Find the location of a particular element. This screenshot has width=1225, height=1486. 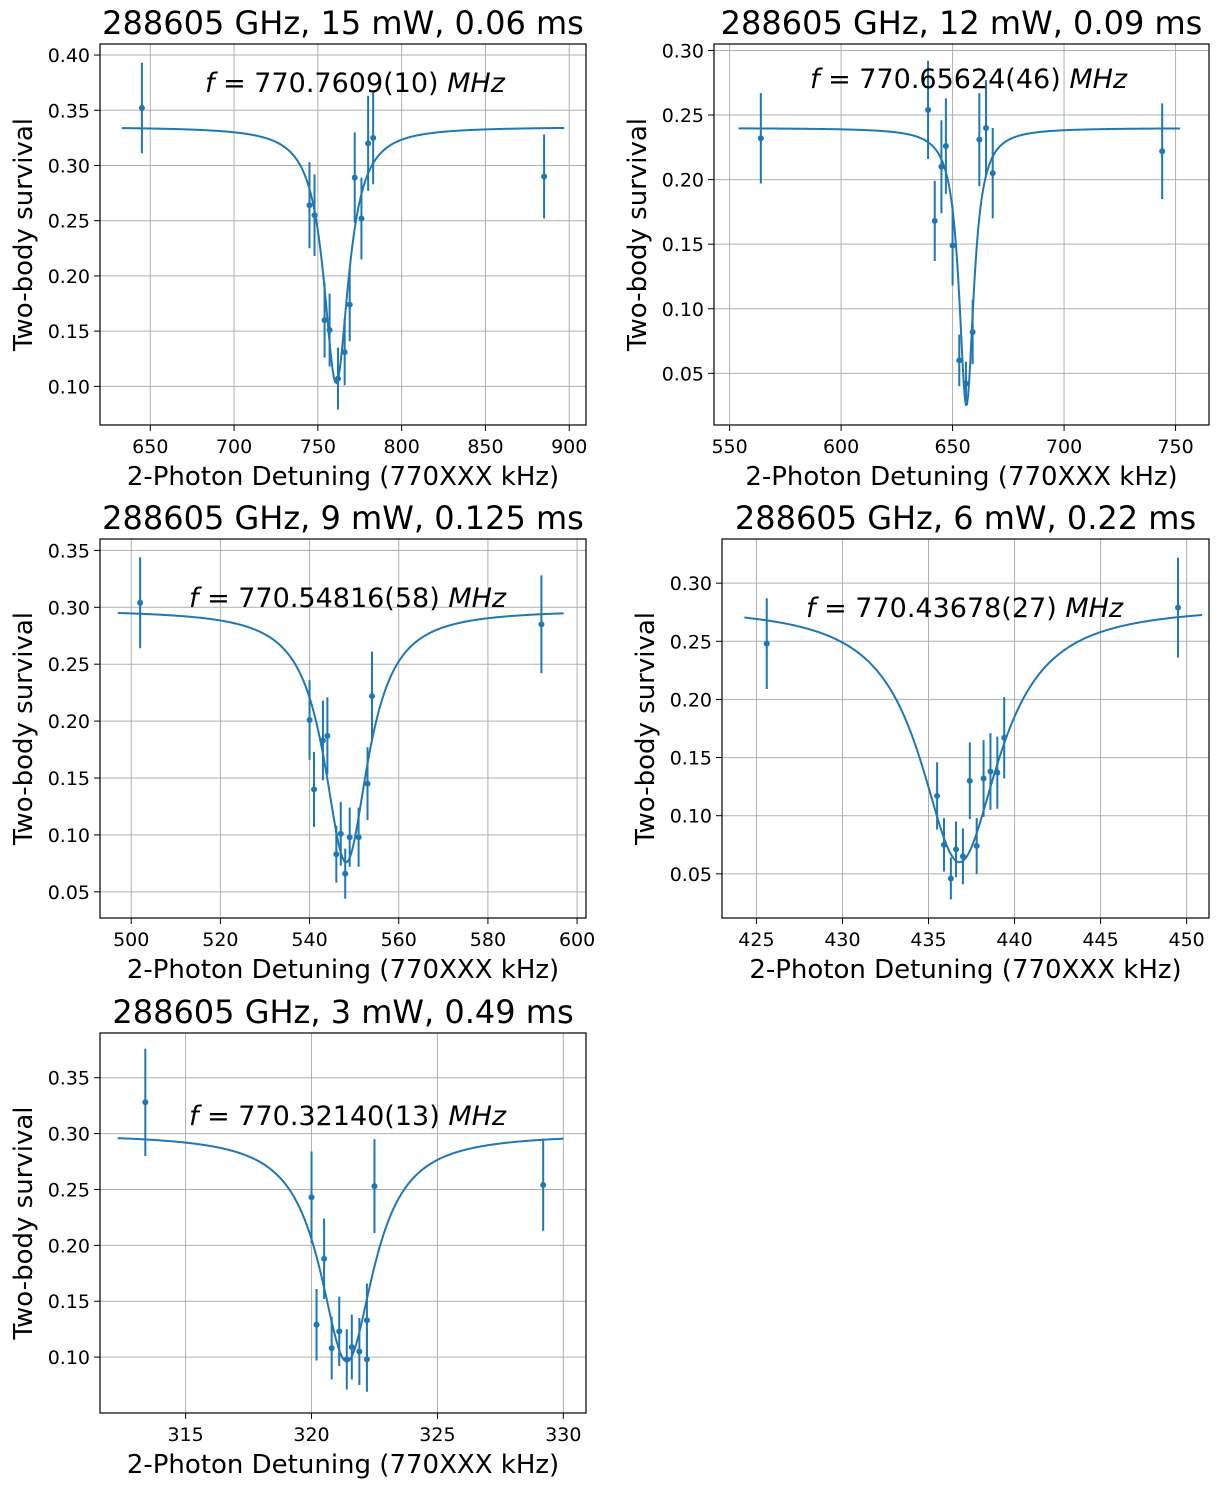

fit-frequency-annotation: f = 770.43678(27) MHz is located at coordinates (965, 608).